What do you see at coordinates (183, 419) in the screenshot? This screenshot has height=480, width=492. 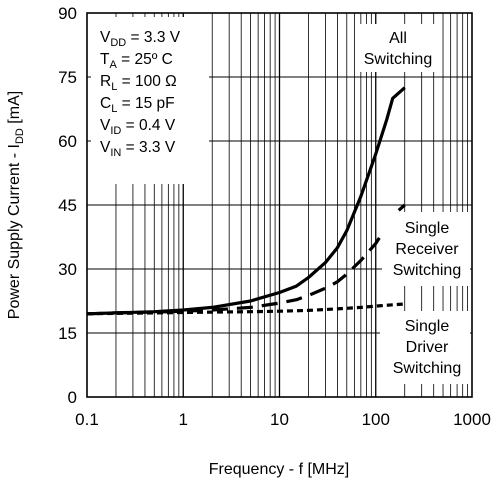 I see `x-tick-label: 1` at bounding box center [183, 419].